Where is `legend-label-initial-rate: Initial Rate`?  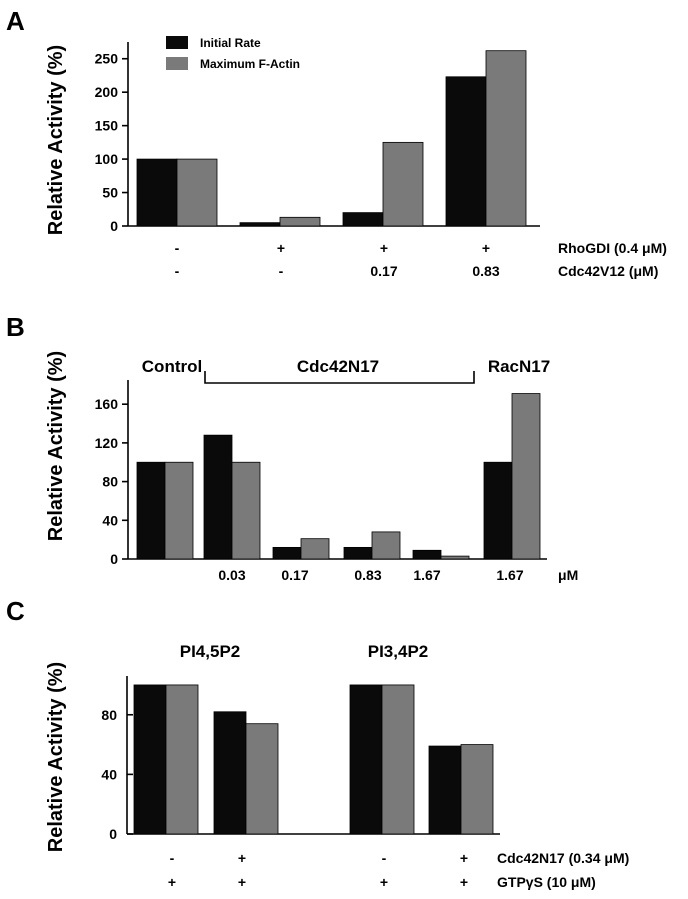
legend-label-initial-rate: Initial Rate is located at coordinates (230, 43).